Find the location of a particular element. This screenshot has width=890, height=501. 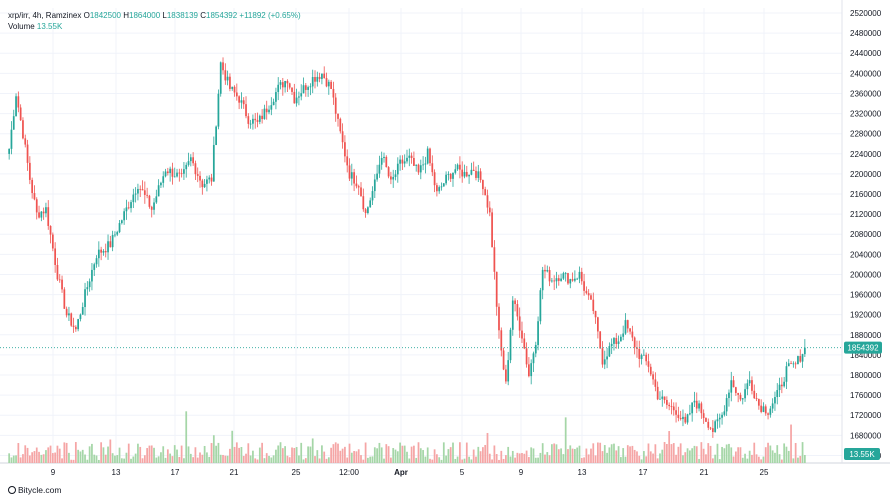

y-tick-label: 1920000 is located at coordinates (866, 315).